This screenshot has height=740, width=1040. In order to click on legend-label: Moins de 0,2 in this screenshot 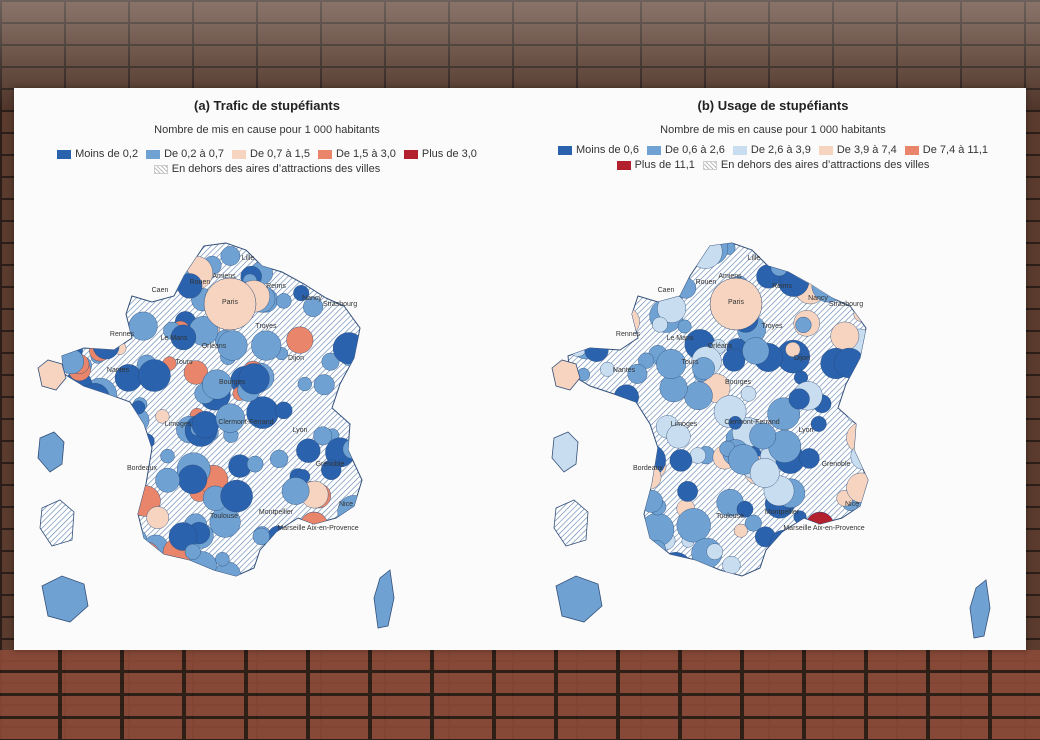, I will do `click(107, 154)`.